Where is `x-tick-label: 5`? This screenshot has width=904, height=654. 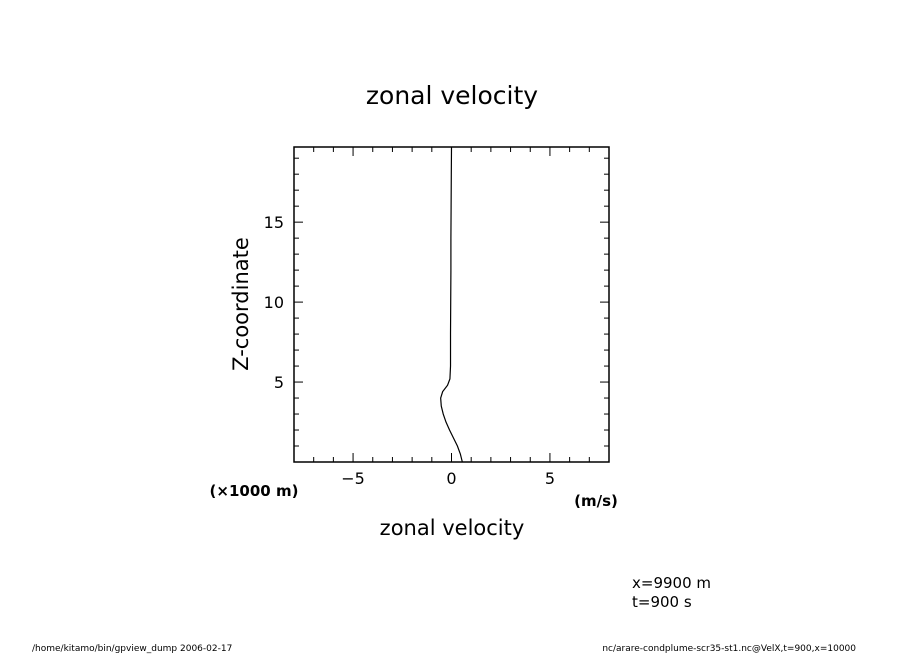
x-tick-label: 5 is located at coordinates (550, 478).